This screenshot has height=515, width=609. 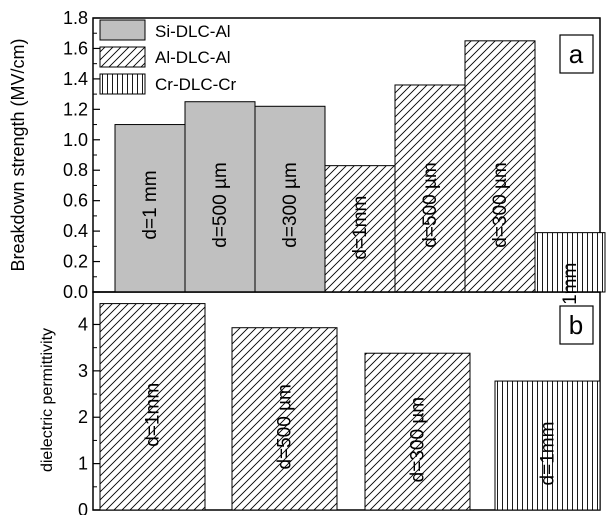 What do you see at coordinates (193, 57) in the screenshot?
I see `legend-label-al-dlc-al: Al-DLC-Al` at bounding box center [193, 57].